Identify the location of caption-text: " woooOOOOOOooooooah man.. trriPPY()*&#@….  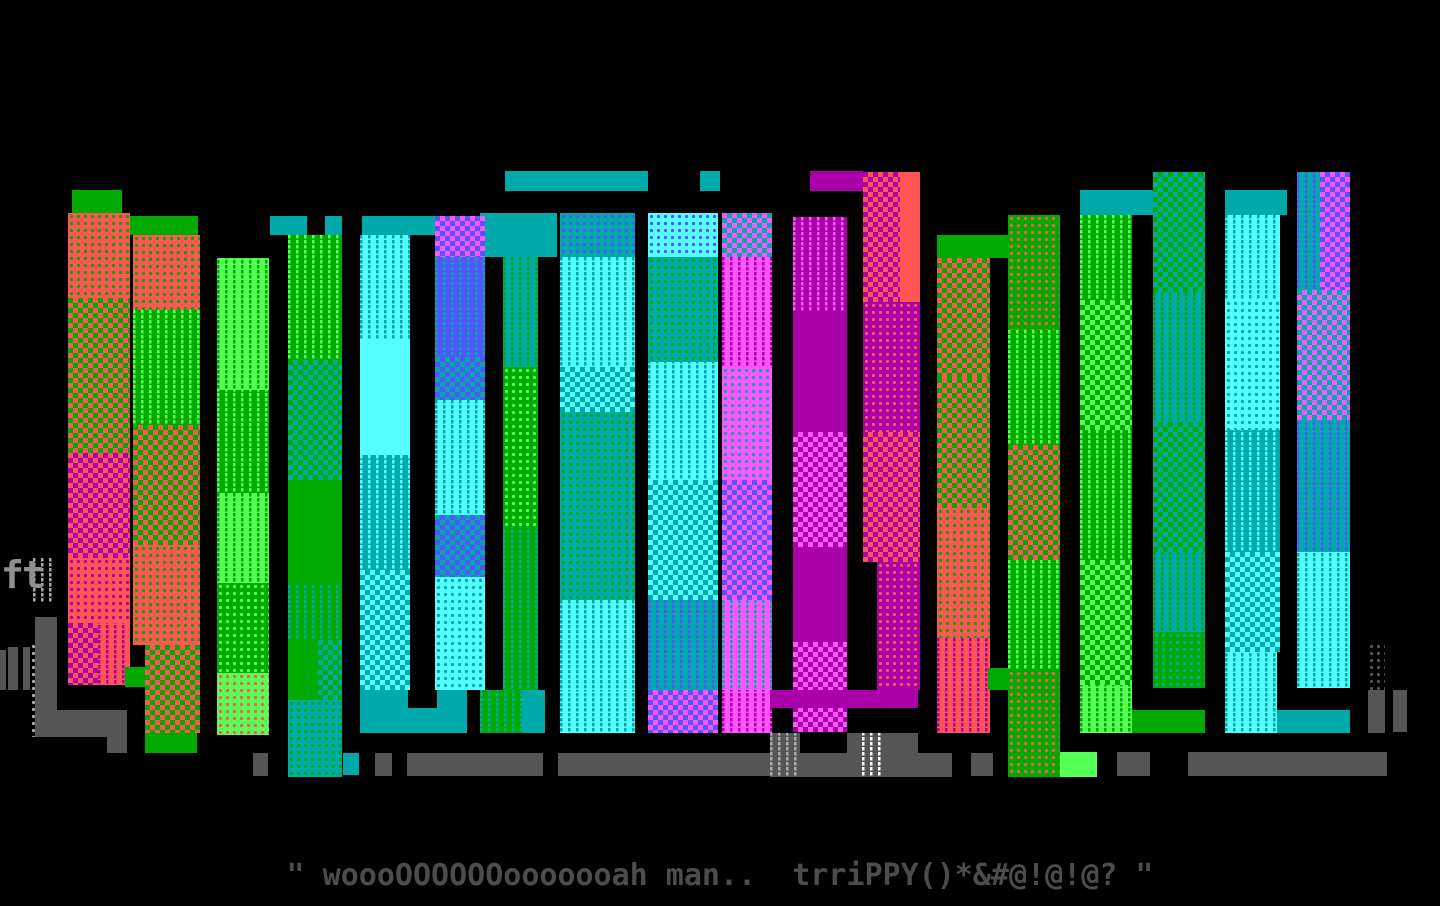
(720, 875).